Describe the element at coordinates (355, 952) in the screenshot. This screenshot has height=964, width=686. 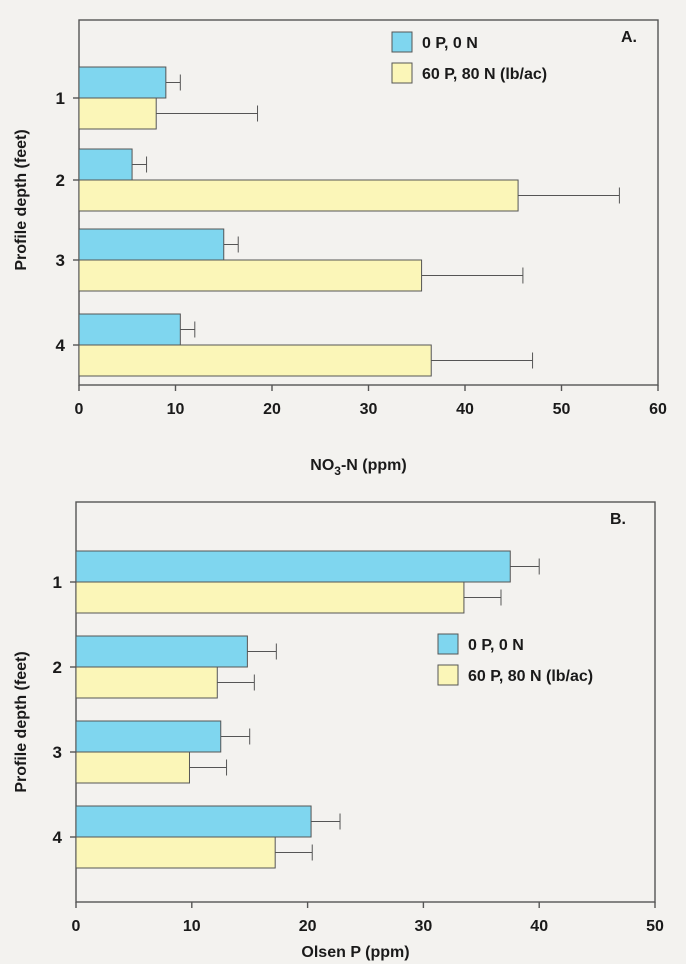
I see `x-axis-title: Olsen P (ppm)` at that location.